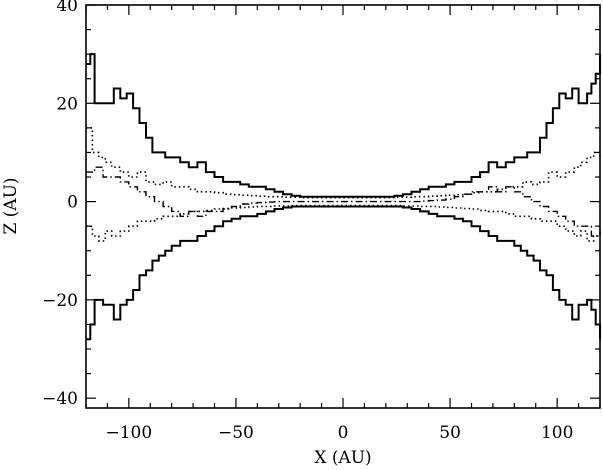 The image size is (603, 470). I want to click on series-line-5-dashdot, so click(343, 201).